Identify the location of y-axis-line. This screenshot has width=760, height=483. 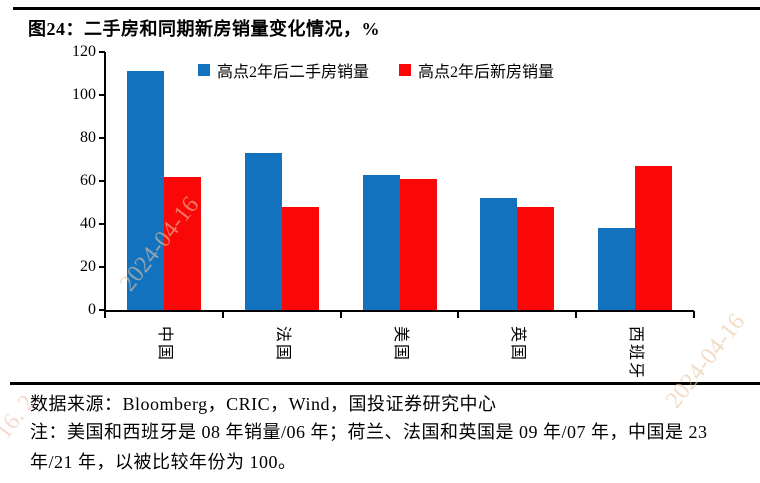
(105, 182).